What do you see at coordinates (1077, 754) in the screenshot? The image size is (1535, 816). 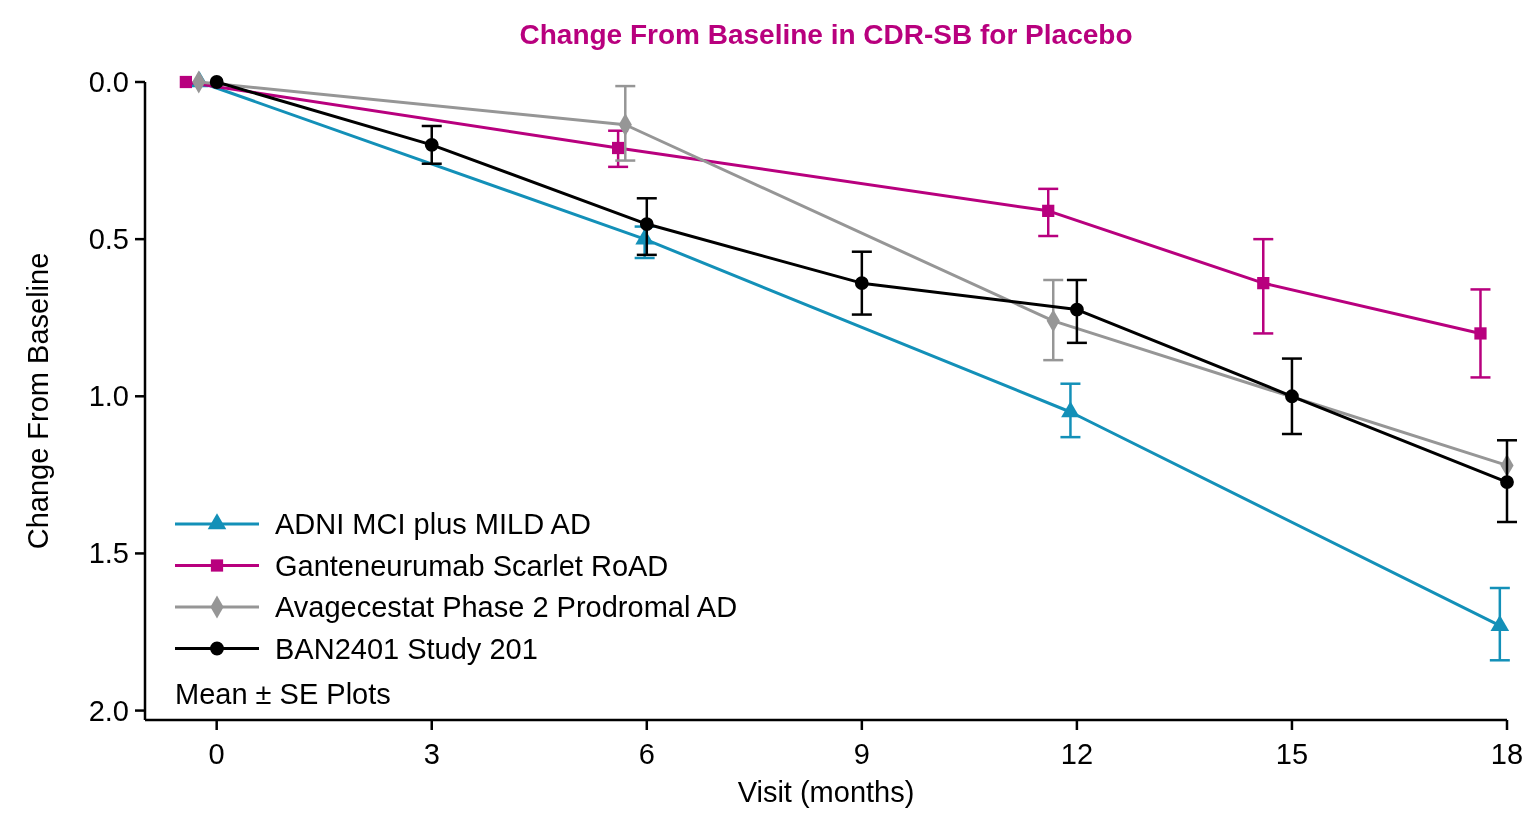 I see `x-tick-label: 12` at bounding box center [1077, 754].